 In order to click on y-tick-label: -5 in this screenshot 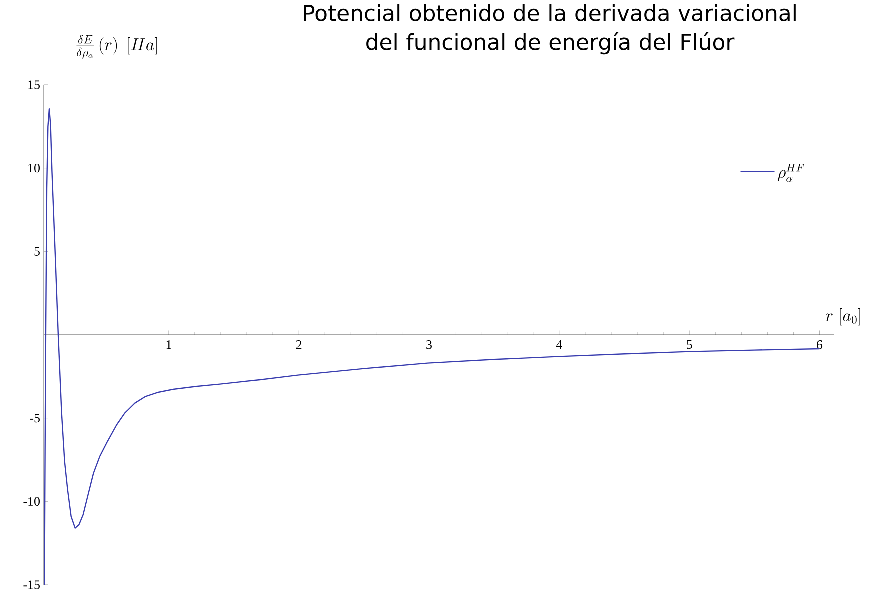, I will do `click(35, 418)`.